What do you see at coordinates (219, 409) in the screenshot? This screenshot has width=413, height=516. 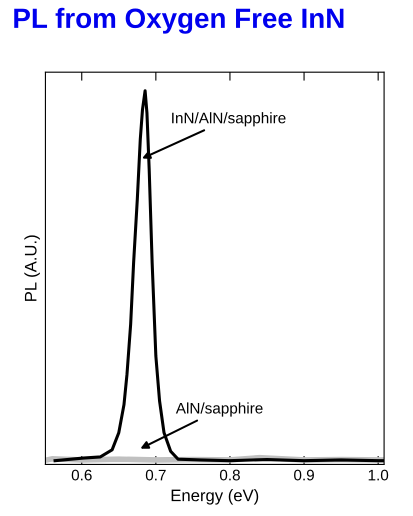 I see `annotation: AlN/sapphire` at bounding box center [219, 409].